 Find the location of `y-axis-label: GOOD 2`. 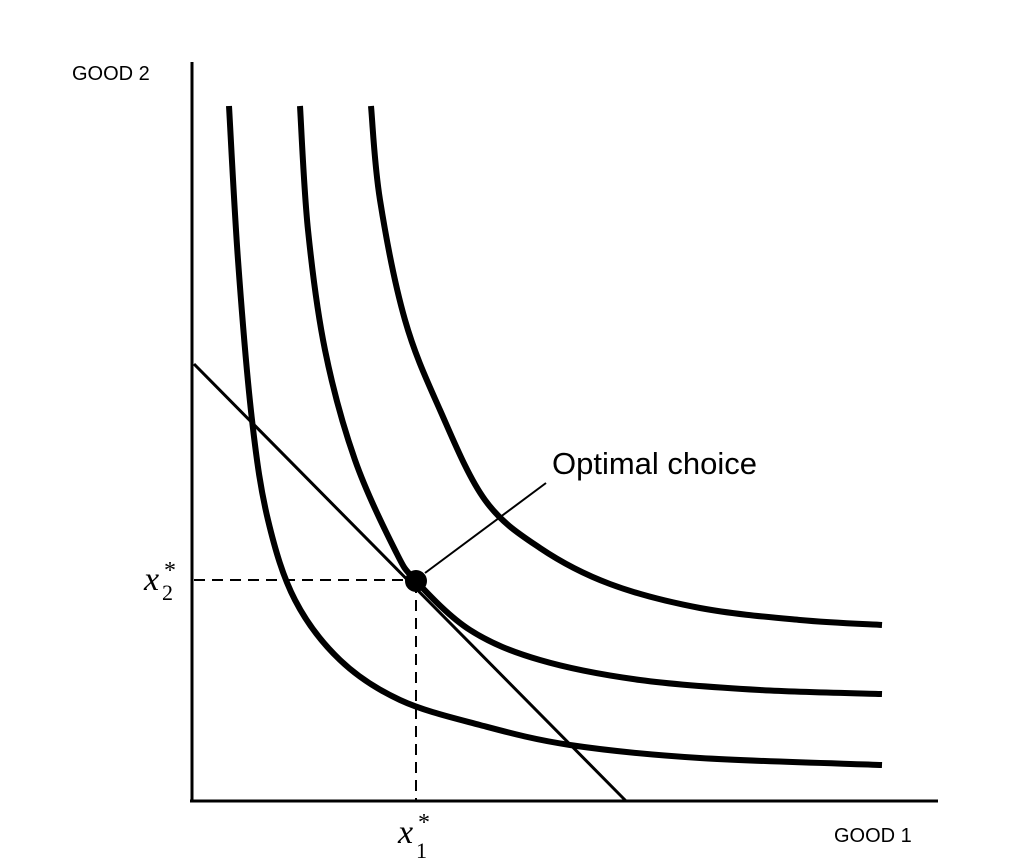

y-axis-label: GOOD 2 is located at coordinates (111, 74).